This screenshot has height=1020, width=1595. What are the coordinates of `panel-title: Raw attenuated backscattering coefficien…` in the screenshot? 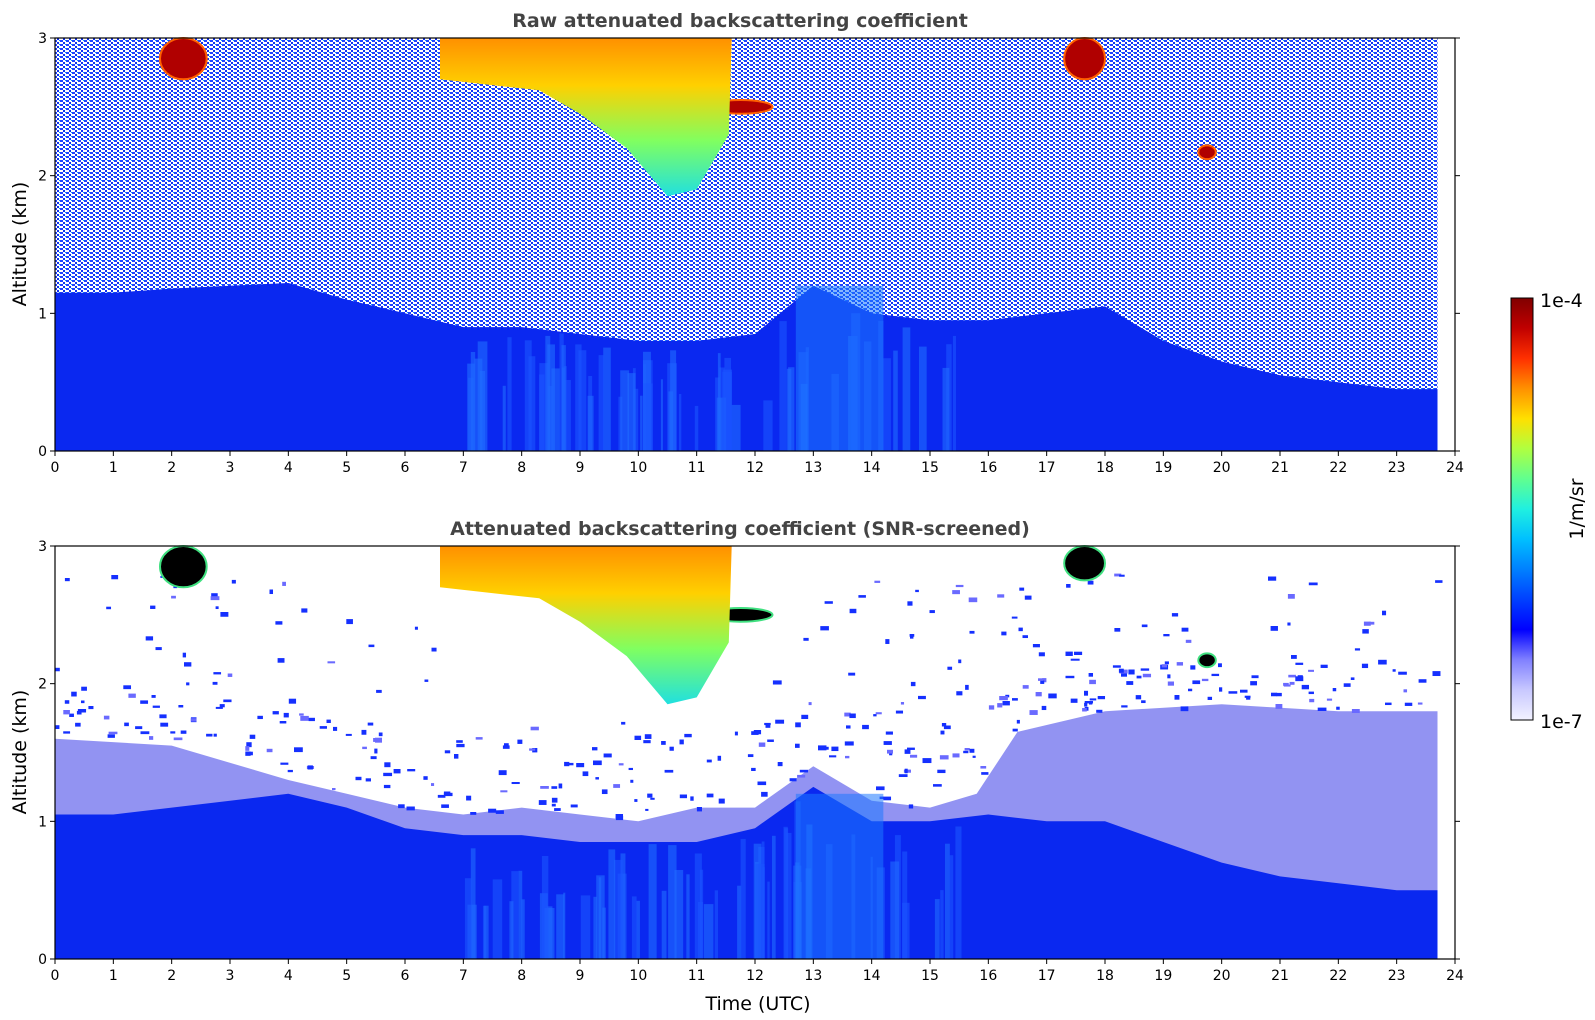 It's located at (740, 21).